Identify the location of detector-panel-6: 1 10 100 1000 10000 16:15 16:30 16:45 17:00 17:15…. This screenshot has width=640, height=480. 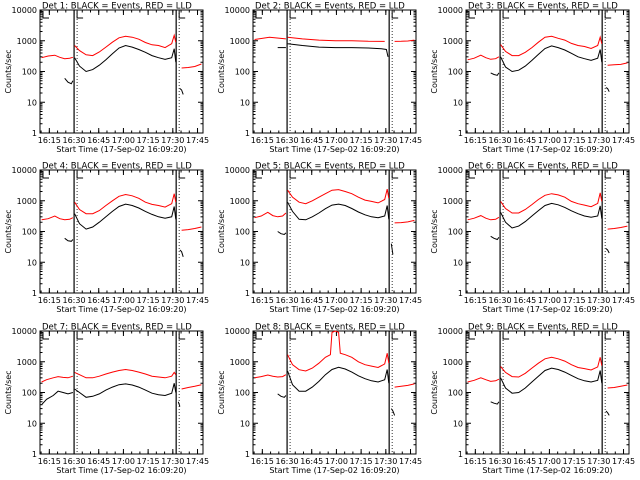
(532, 238).